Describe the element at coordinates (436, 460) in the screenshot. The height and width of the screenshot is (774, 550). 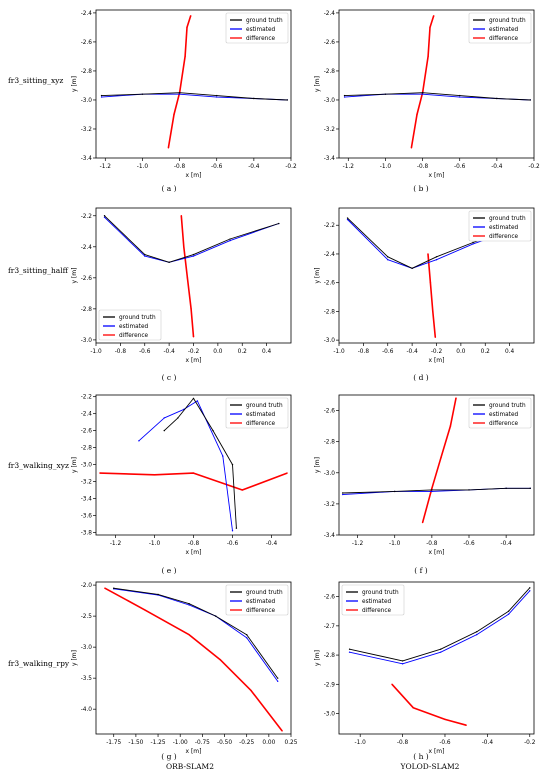
I see `plot-area-f` at that location.